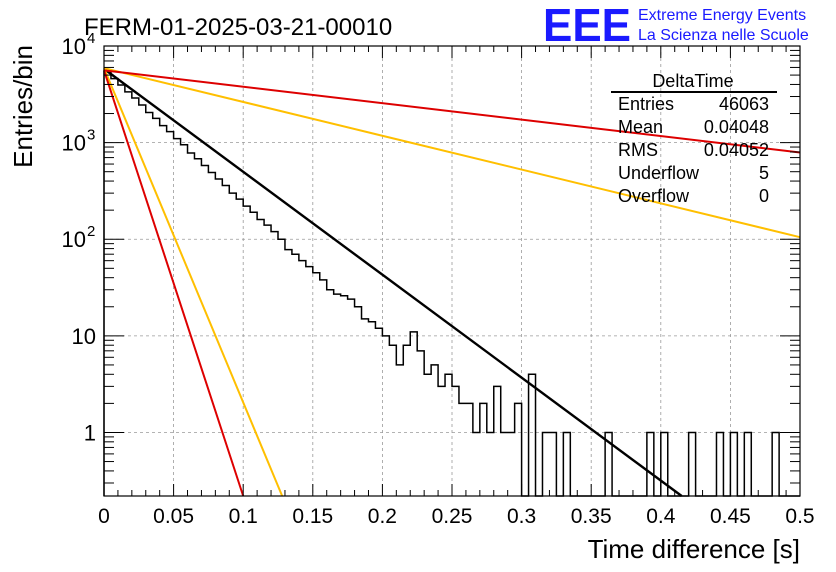 The image size is (836, 572). Describe the element at coordinates (173, 516) in the screenshot. I see `x-tick-label-1: 0.05` at that location.